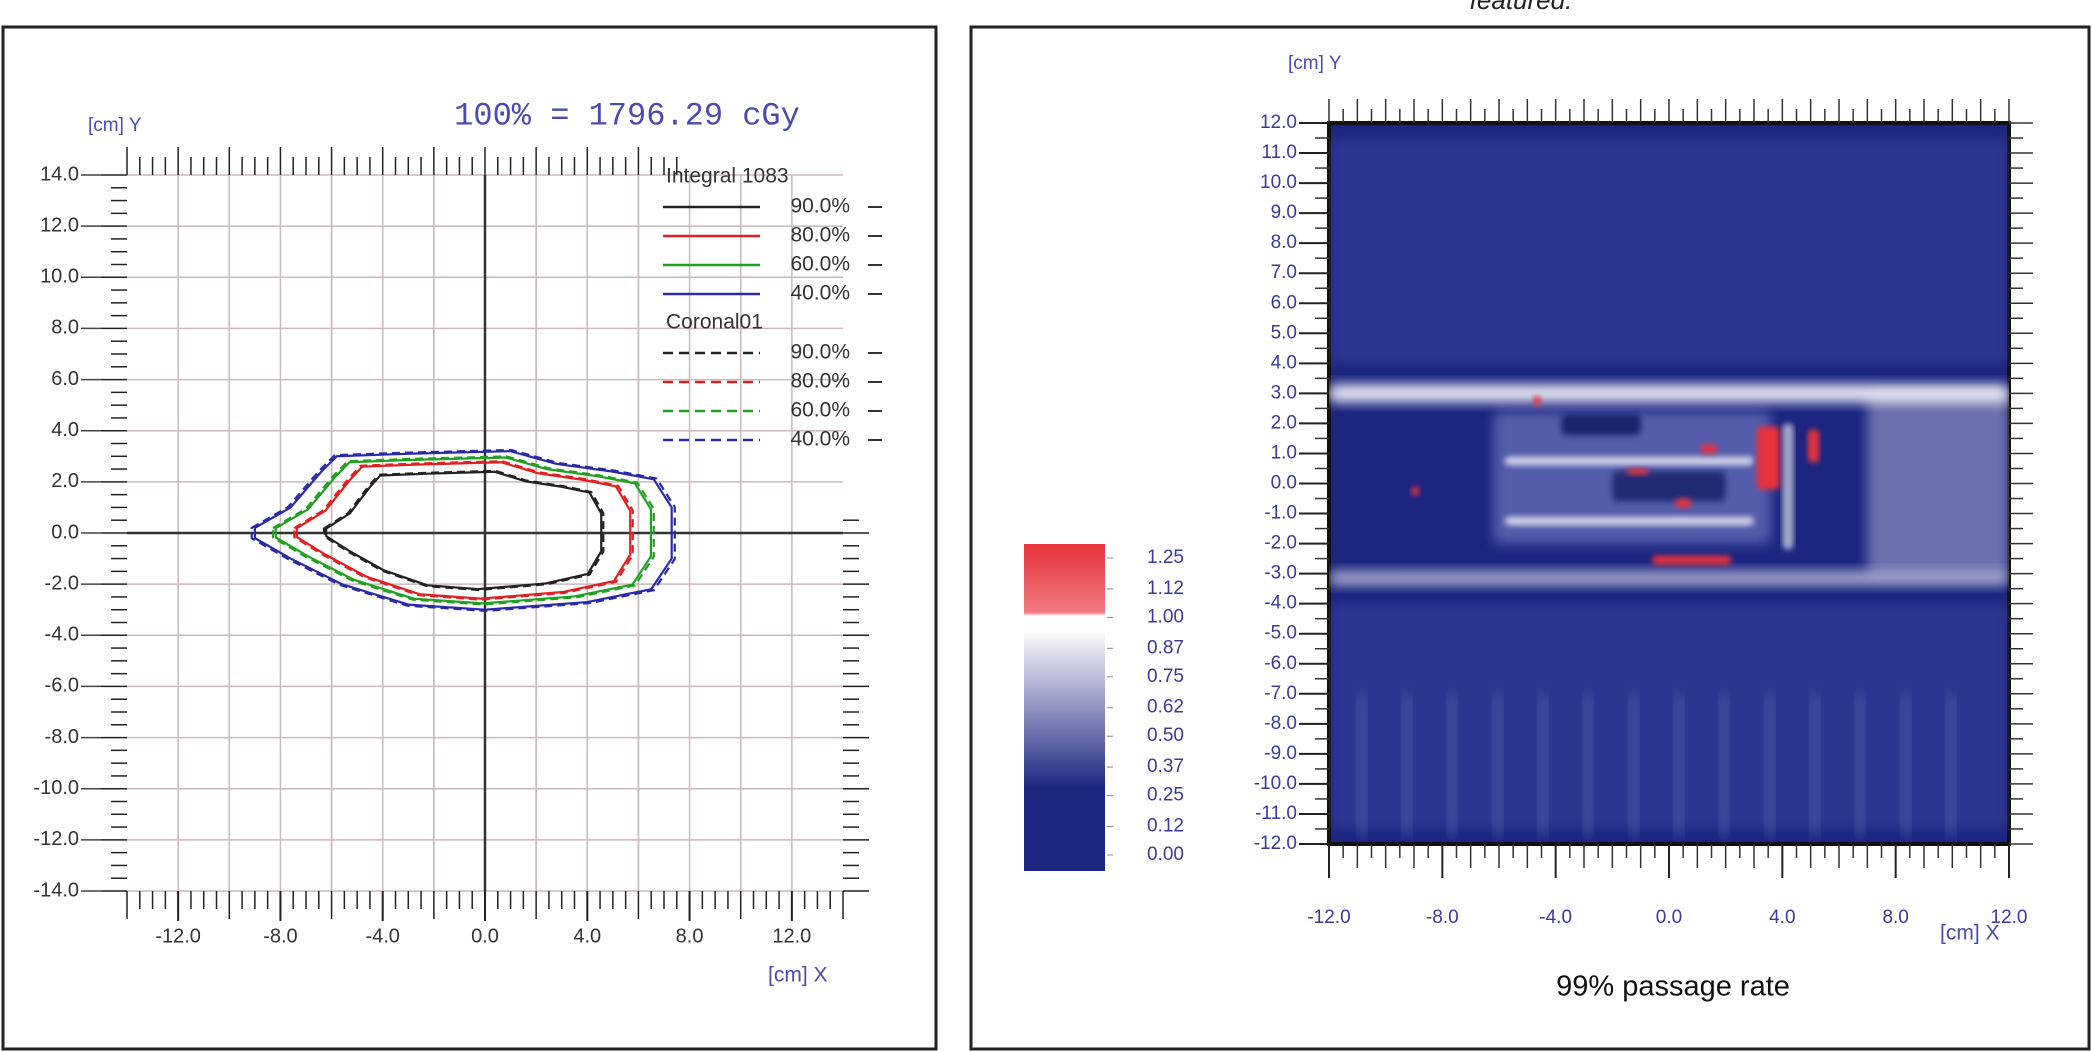  What do you see at coordinates (1284, 392) in the screenshot?
I see `y-tick-label: 3.0` at bounding box center [1284, 392].